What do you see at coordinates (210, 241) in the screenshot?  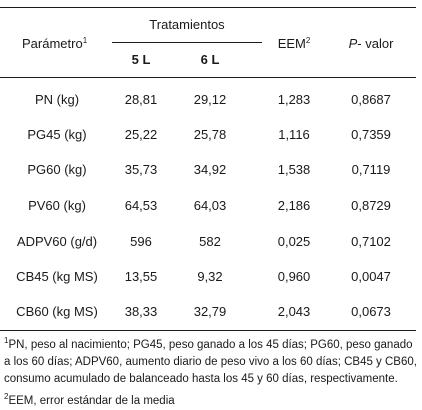 I see `row-5-t2: 582` at bounding box center [210, 241].